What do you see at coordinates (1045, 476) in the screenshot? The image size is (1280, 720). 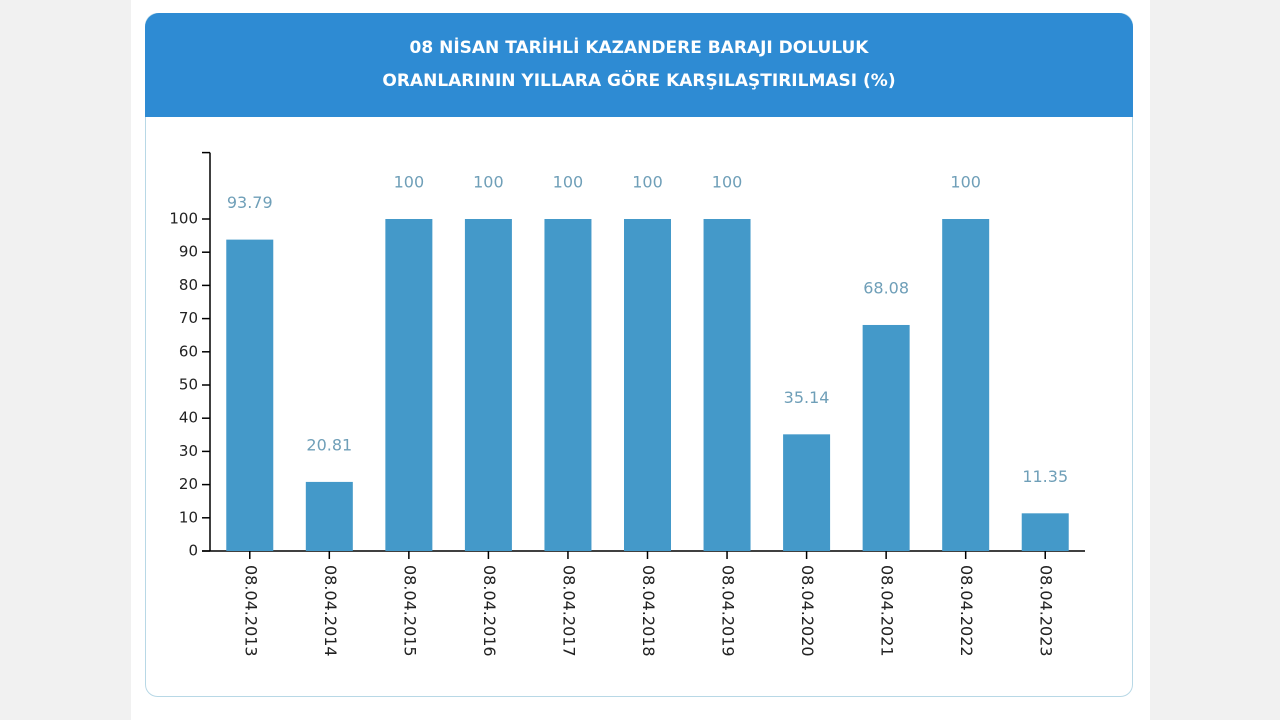 I see `value-label: 11.35` at bounding box center [1045, 476].